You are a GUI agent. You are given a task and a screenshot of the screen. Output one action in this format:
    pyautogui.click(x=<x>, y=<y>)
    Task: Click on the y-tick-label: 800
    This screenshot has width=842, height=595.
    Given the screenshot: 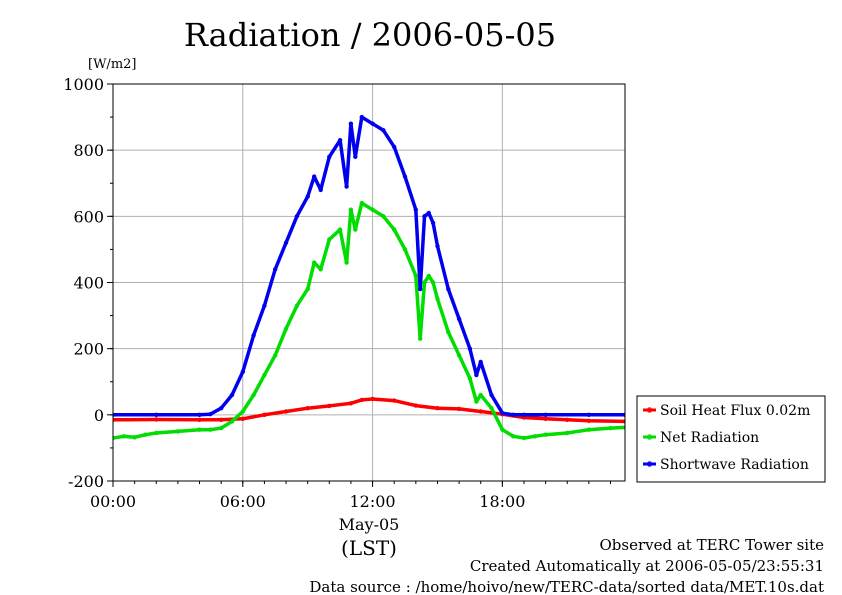 What is the action you would take?
    pyautogui.click(x=88, y=150)
    